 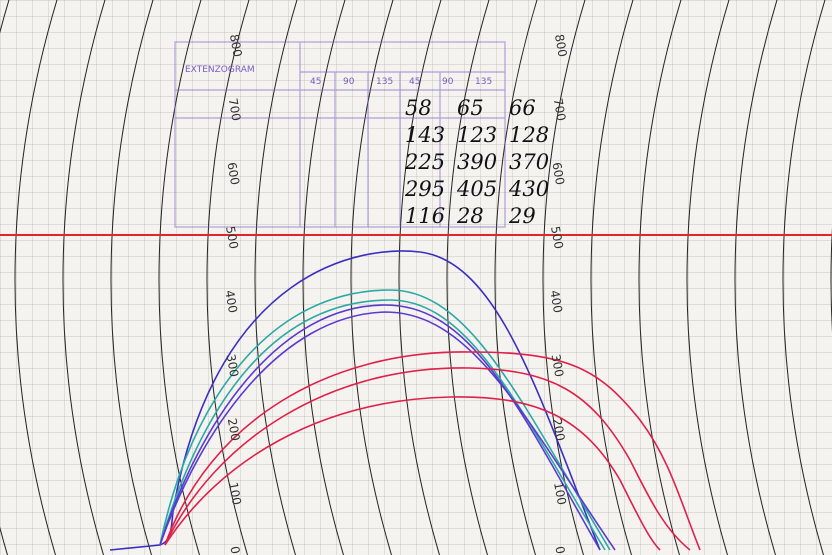 I want to click on handwritten-number: 295, so click(x=424, y=189).